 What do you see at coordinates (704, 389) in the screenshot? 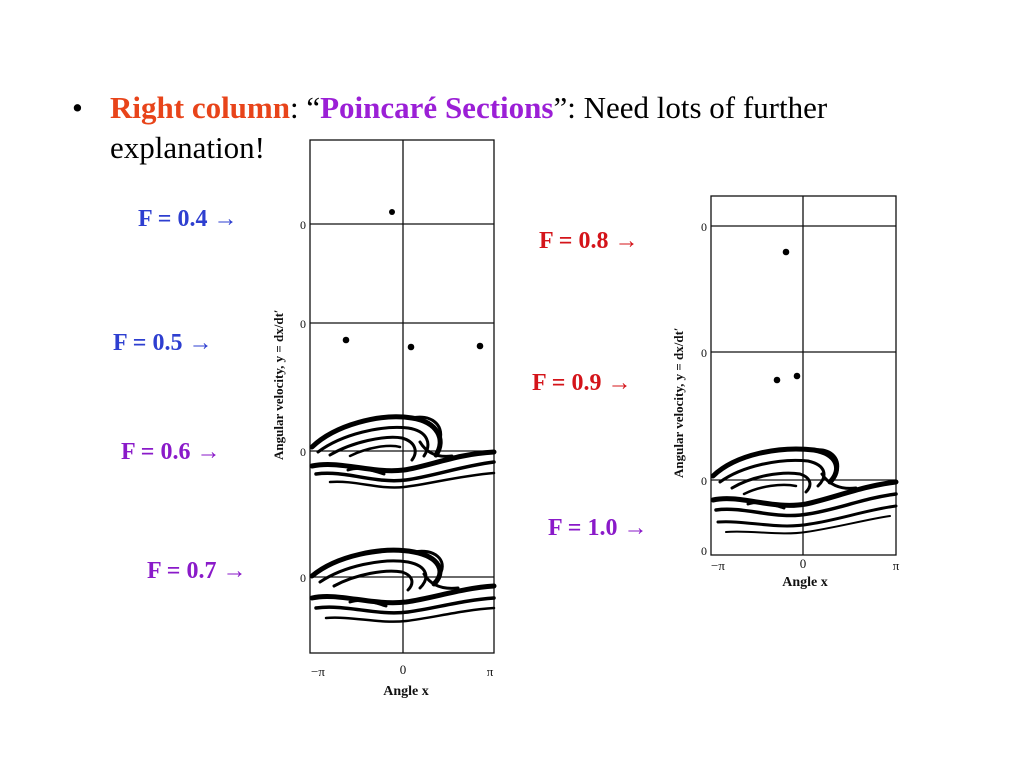
I see `right-zero-ticks: 0 0 0 0` at bounding box center [704, 389].